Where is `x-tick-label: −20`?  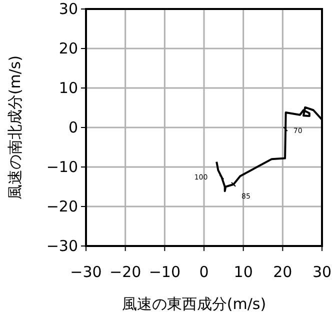
x-tick-label: −20 is located at coordinates (126, 272).